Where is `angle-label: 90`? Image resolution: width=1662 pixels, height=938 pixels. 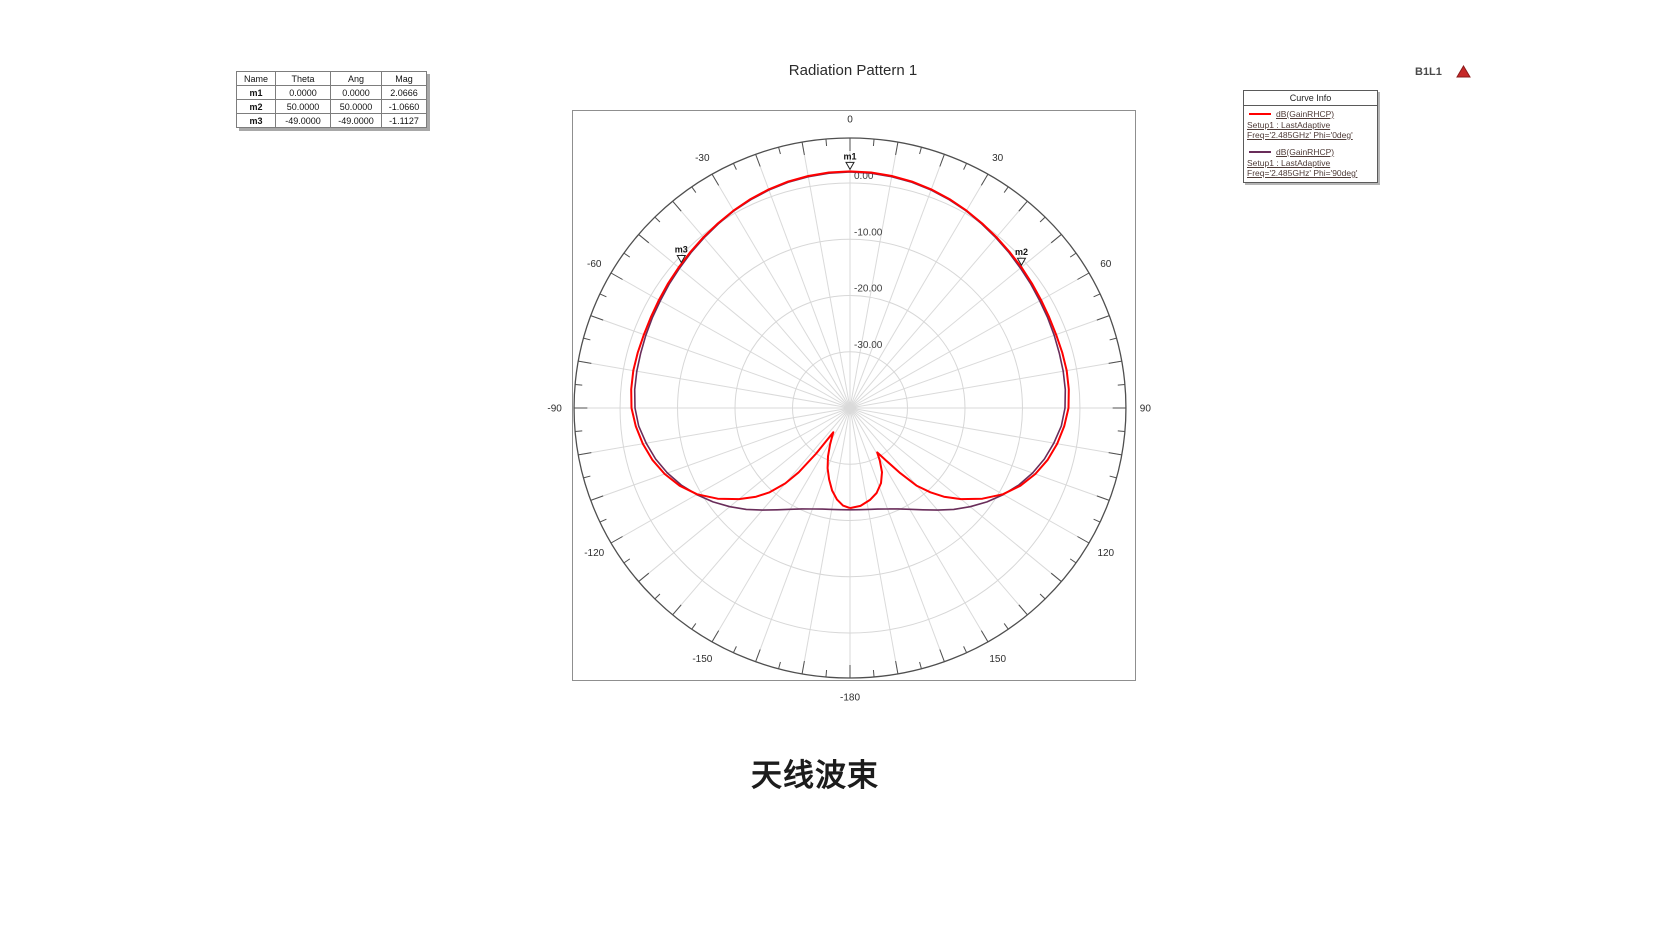 angle-label: 90 is located at coordinates (1146, 409).